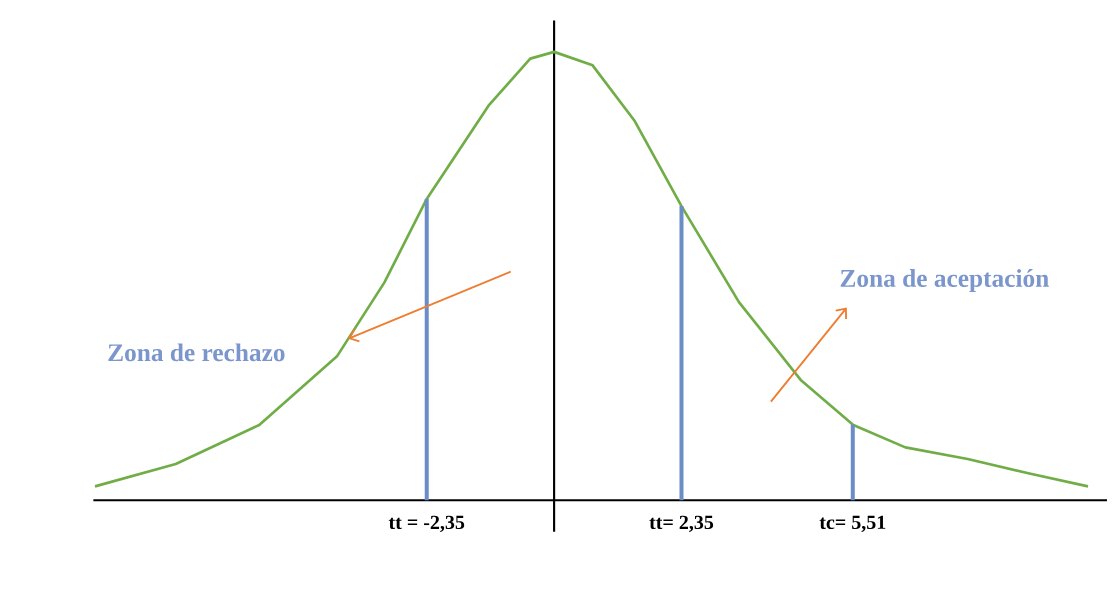  What do you see at coordinates (852, 524) in the screenshot?
I see `x-tick-label: tc= 5,51` at bounding box center [852, 524].